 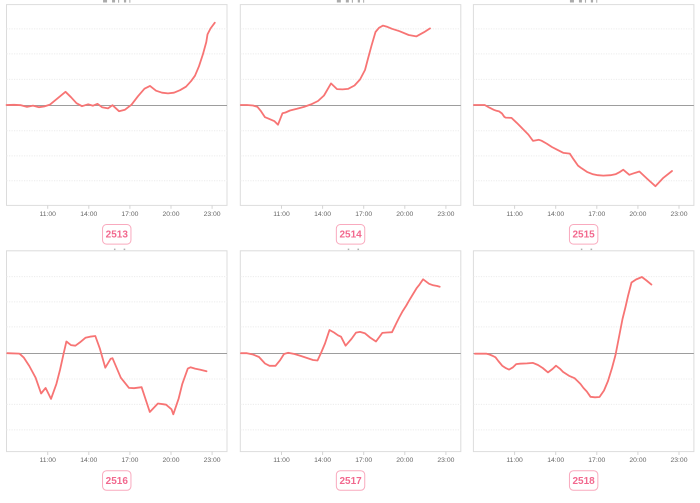 What do you see at coordinates (583, 481) in the screenshot?
I see `svg-text: 2518` at bounding box center [583, 481].